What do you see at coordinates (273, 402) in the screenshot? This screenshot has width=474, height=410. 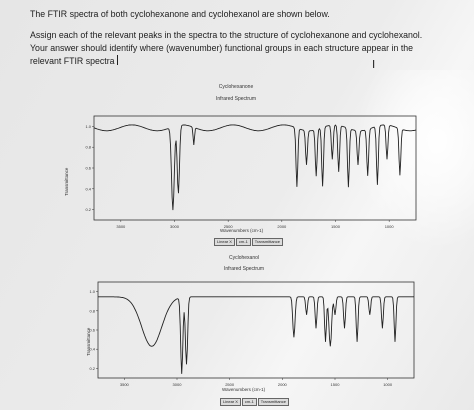 I see `chart-2-yaxis-select: Transmittance` at bounding box center [273, 402].